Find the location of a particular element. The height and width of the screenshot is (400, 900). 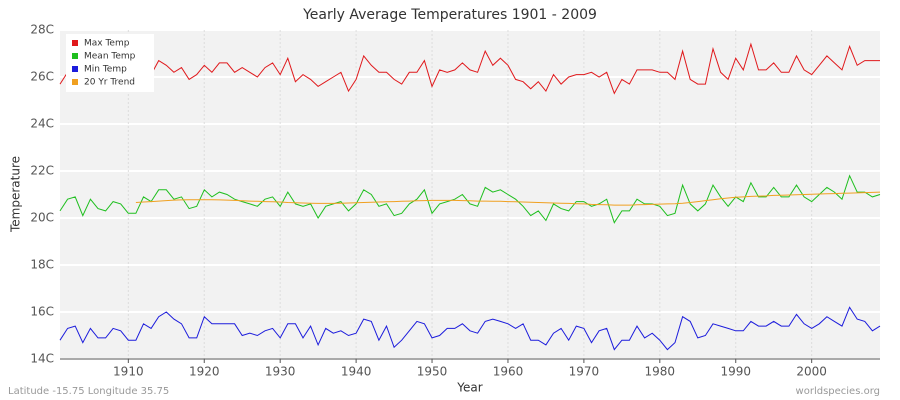

x-tick-label: 1930 is located at coordinates (280, 372).